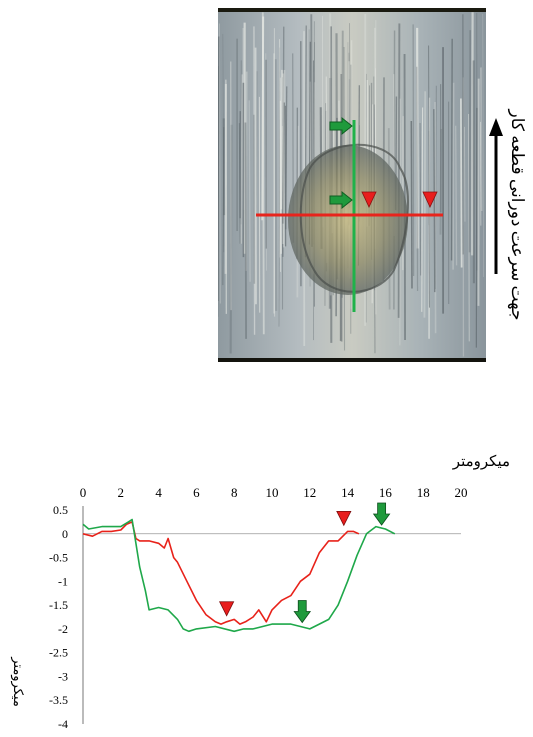 This screenshot has width=533, height=737. I want to click on y-tick-label: -1, so click(63, 581).